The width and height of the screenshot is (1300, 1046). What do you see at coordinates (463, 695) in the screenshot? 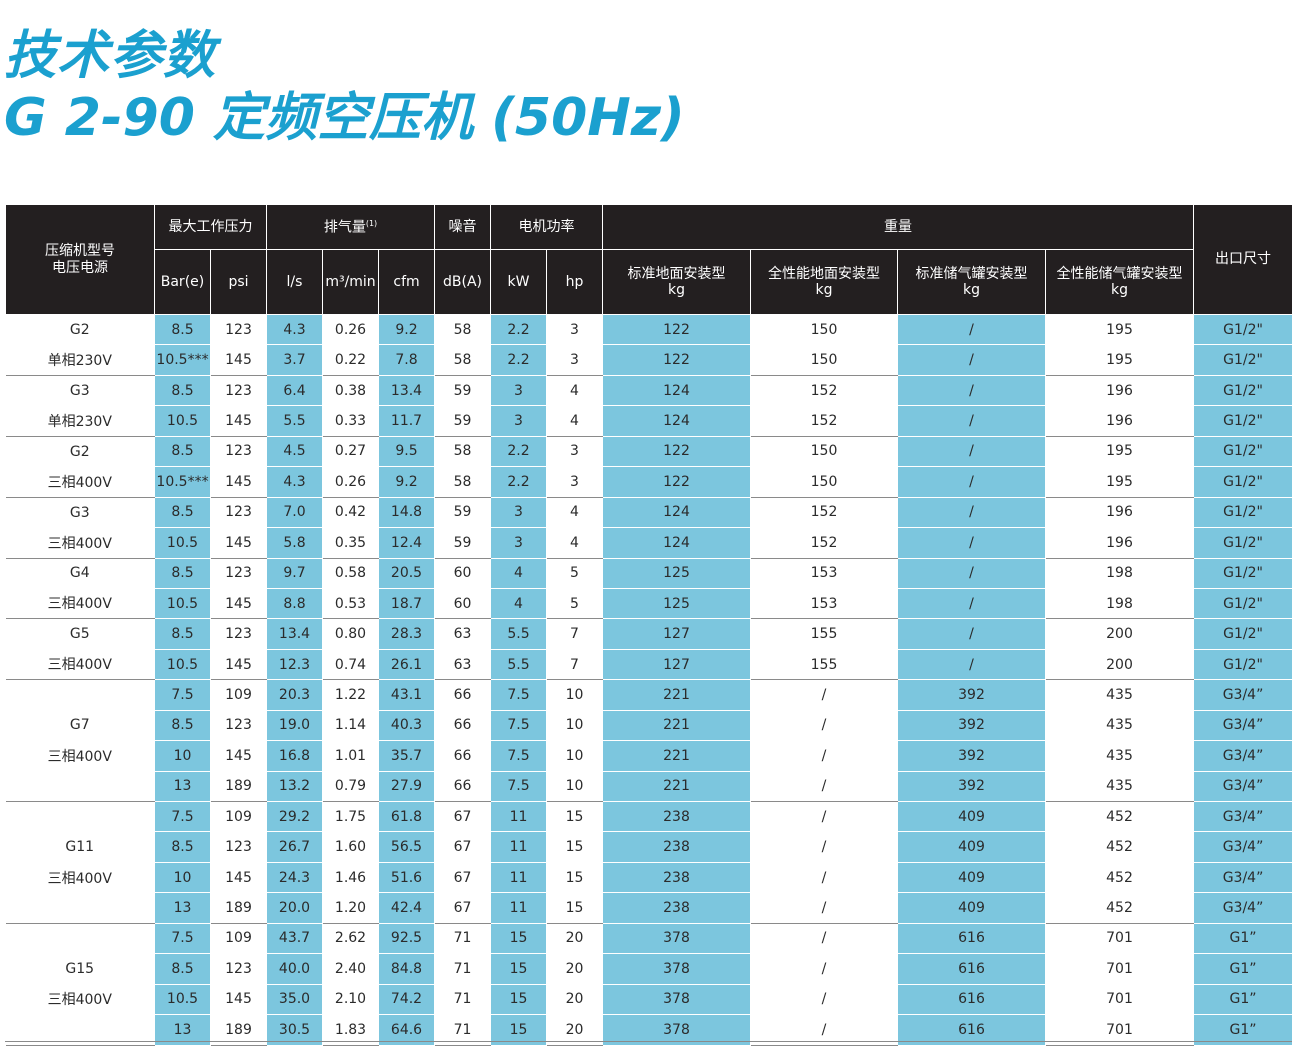
I see `cell-dba: 66` at bounding box center [463, 695].